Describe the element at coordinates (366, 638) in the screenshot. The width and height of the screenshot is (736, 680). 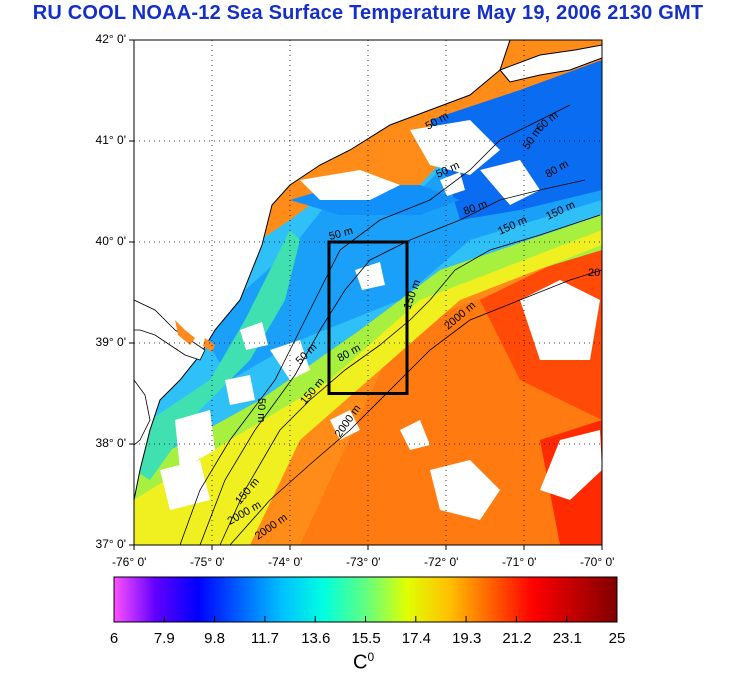
I see `colorbar-tick-label: 15.5` at that location.